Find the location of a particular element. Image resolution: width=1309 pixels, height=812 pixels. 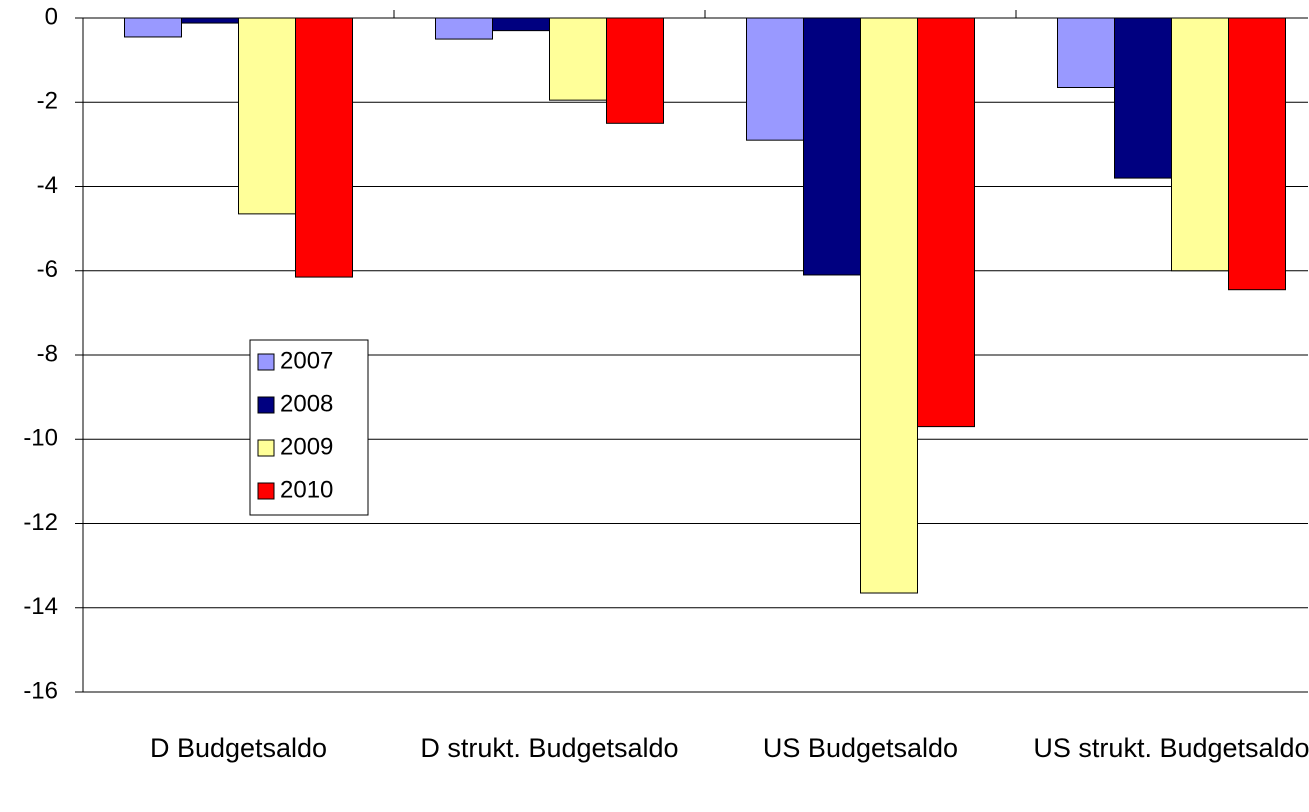

legend-label: 2009 is located at coordinates (306, 446).